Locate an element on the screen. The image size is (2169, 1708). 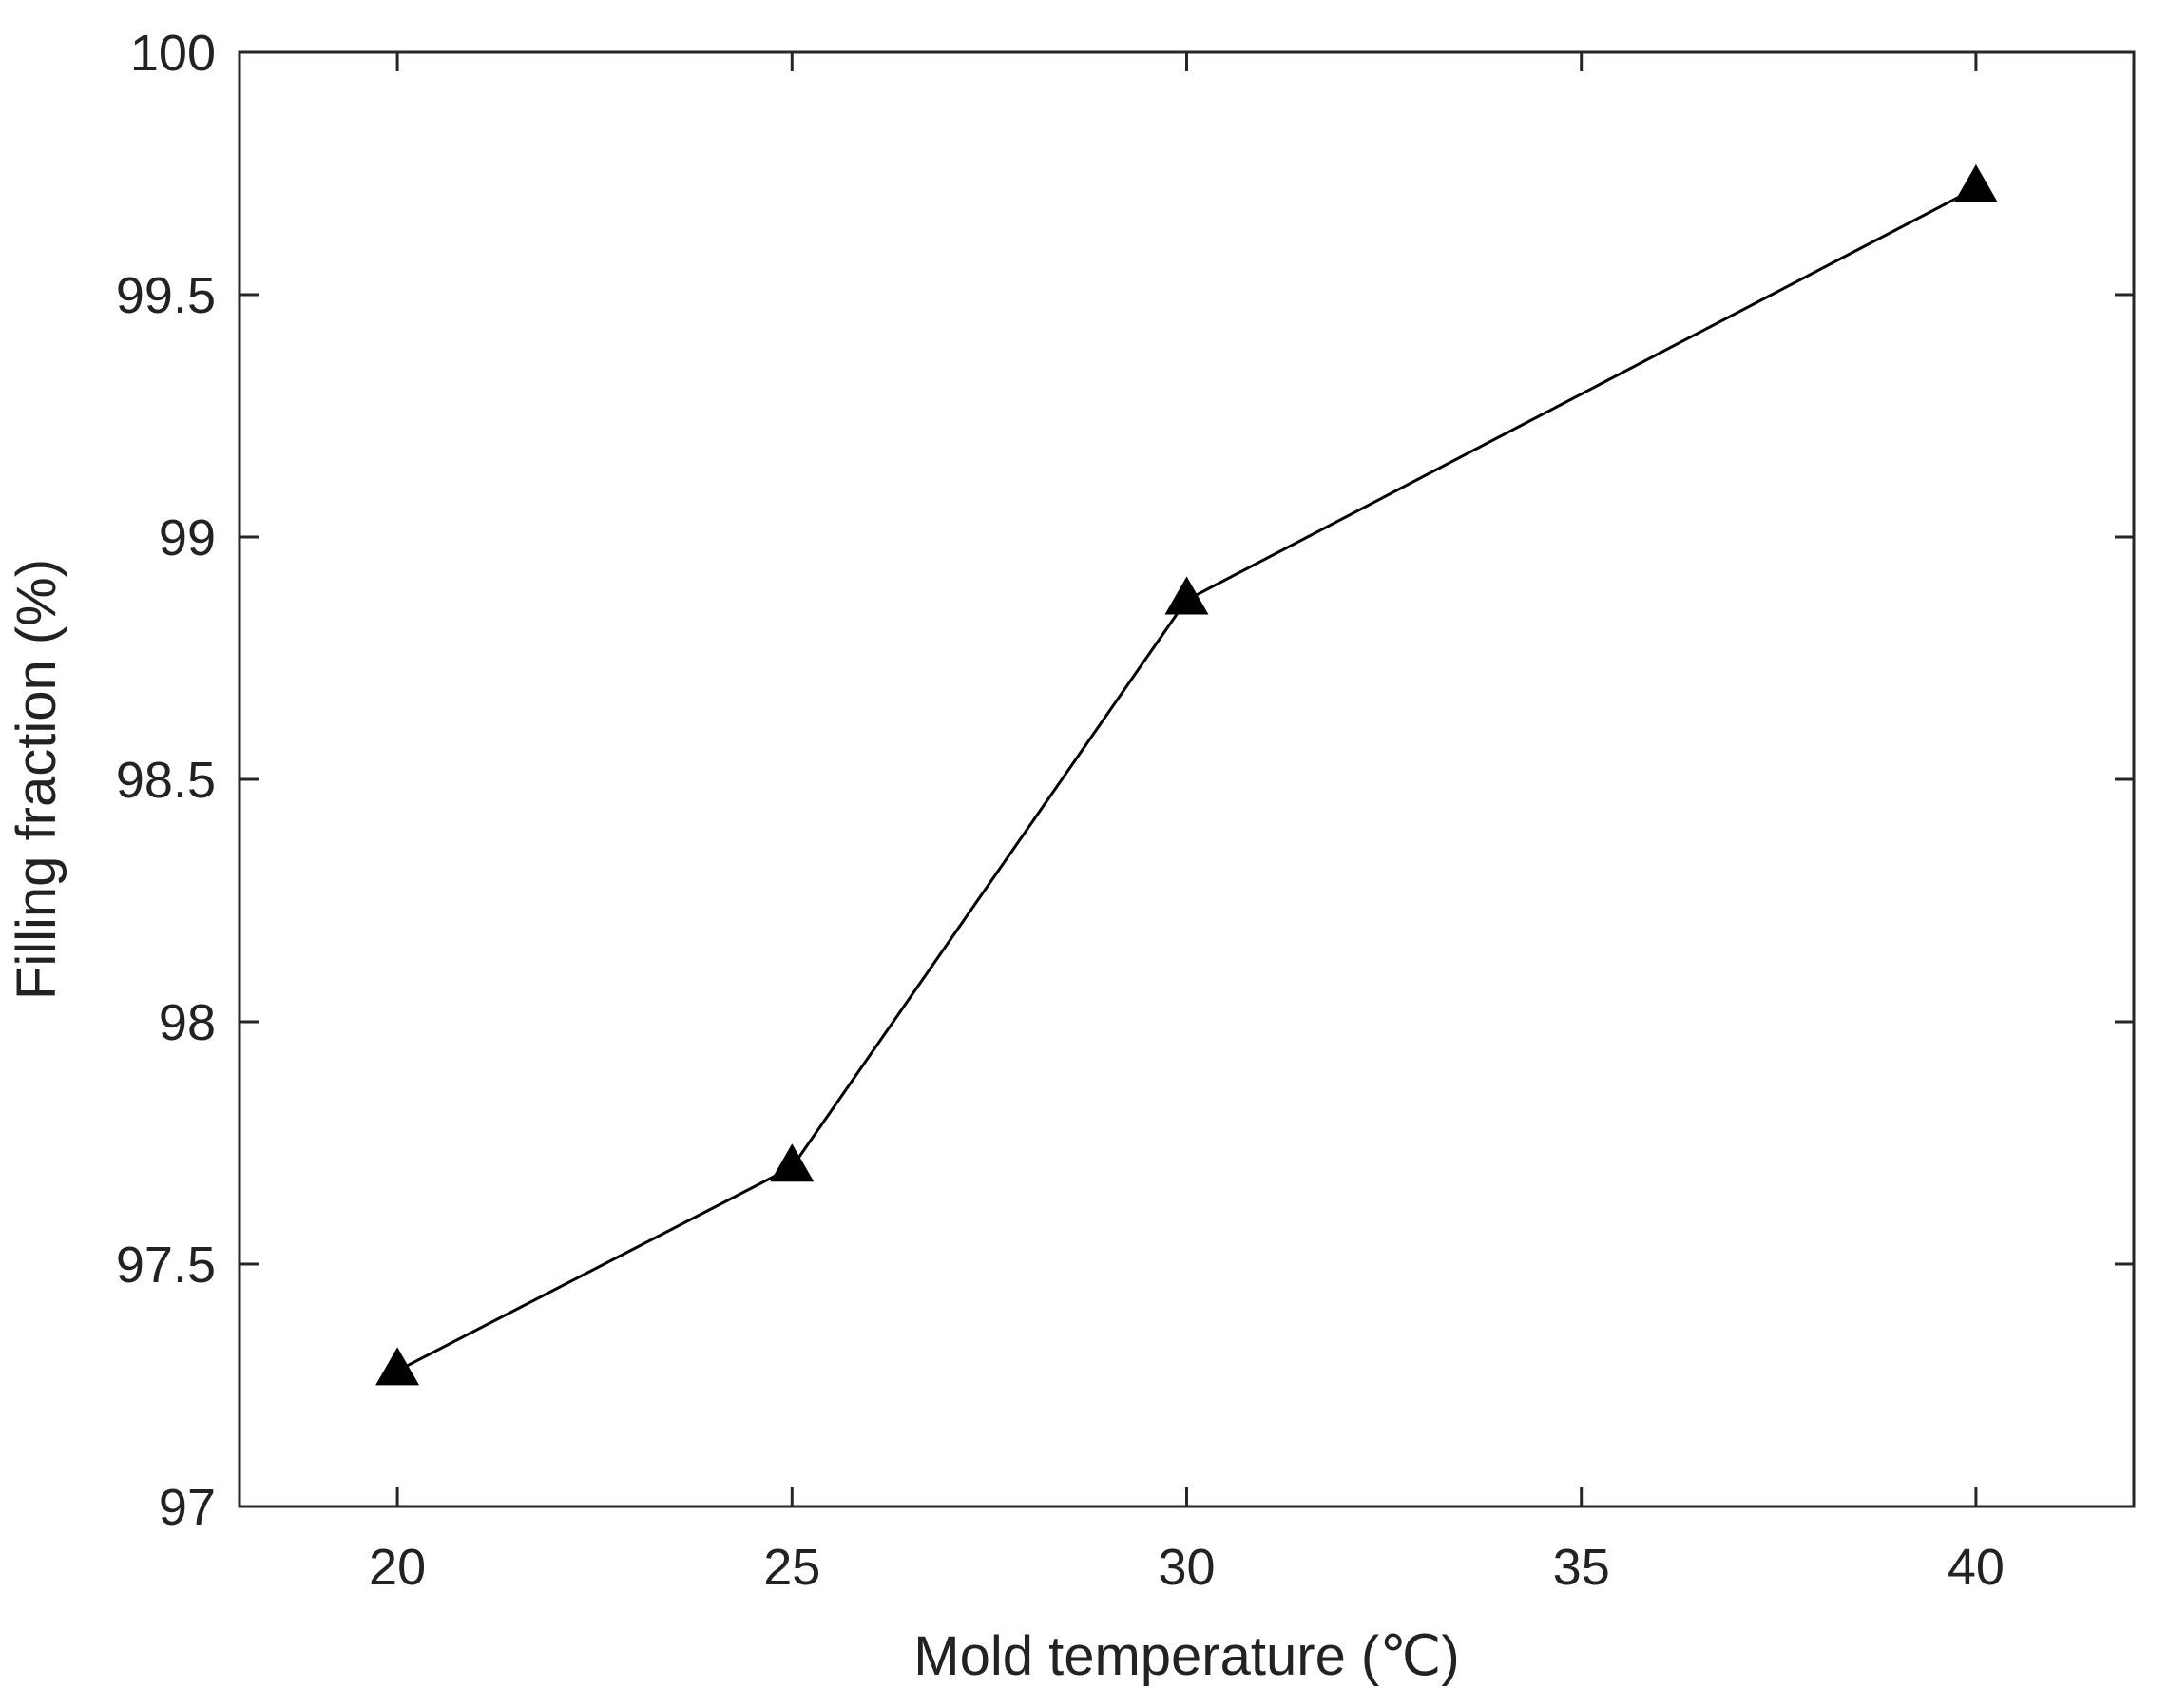
y-tick-label: 98 is located at coordinates (188, 1022).